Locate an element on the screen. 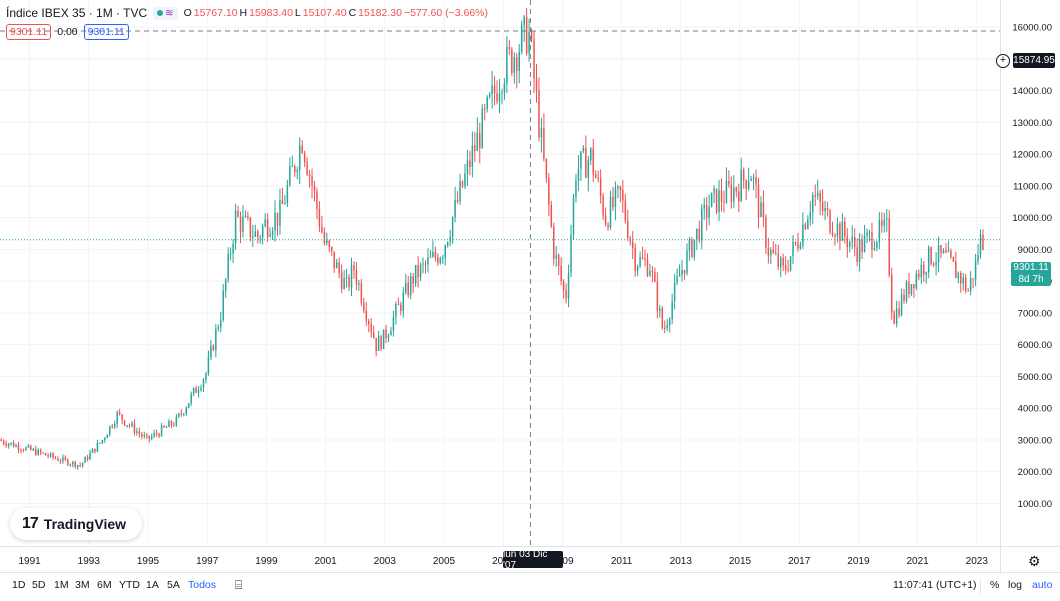 The image size is (1060, 601). range-3m: 3M is located at coordinates (82, 585).